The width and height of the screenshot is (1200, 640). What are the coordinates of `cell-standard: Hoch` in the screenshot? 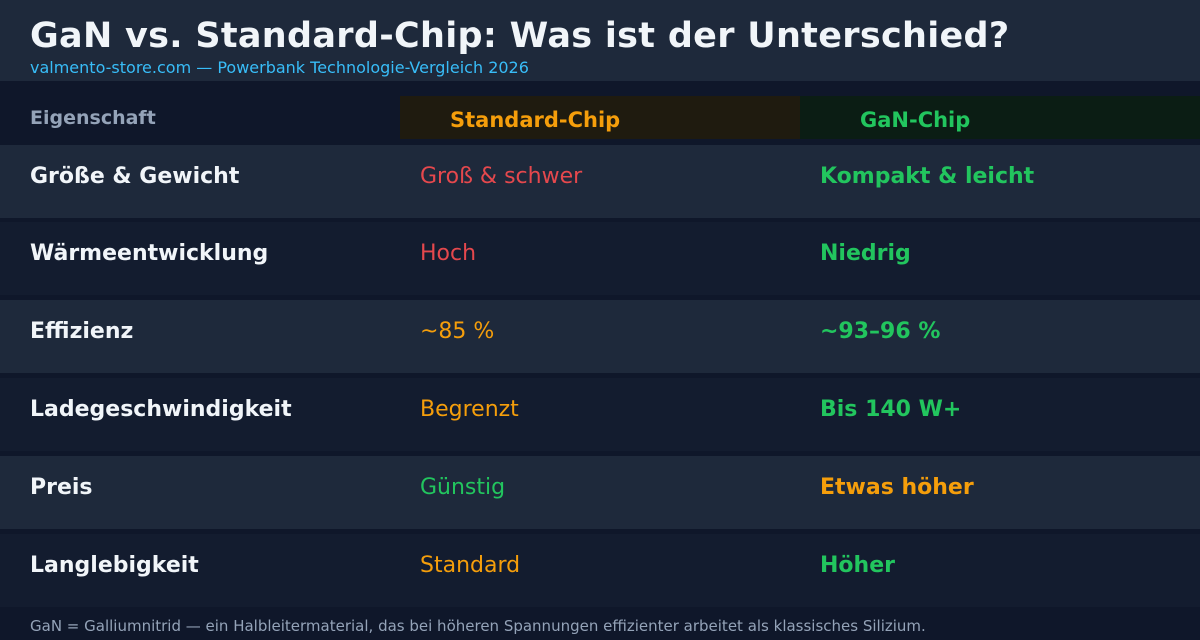 It's located at (448, 253).